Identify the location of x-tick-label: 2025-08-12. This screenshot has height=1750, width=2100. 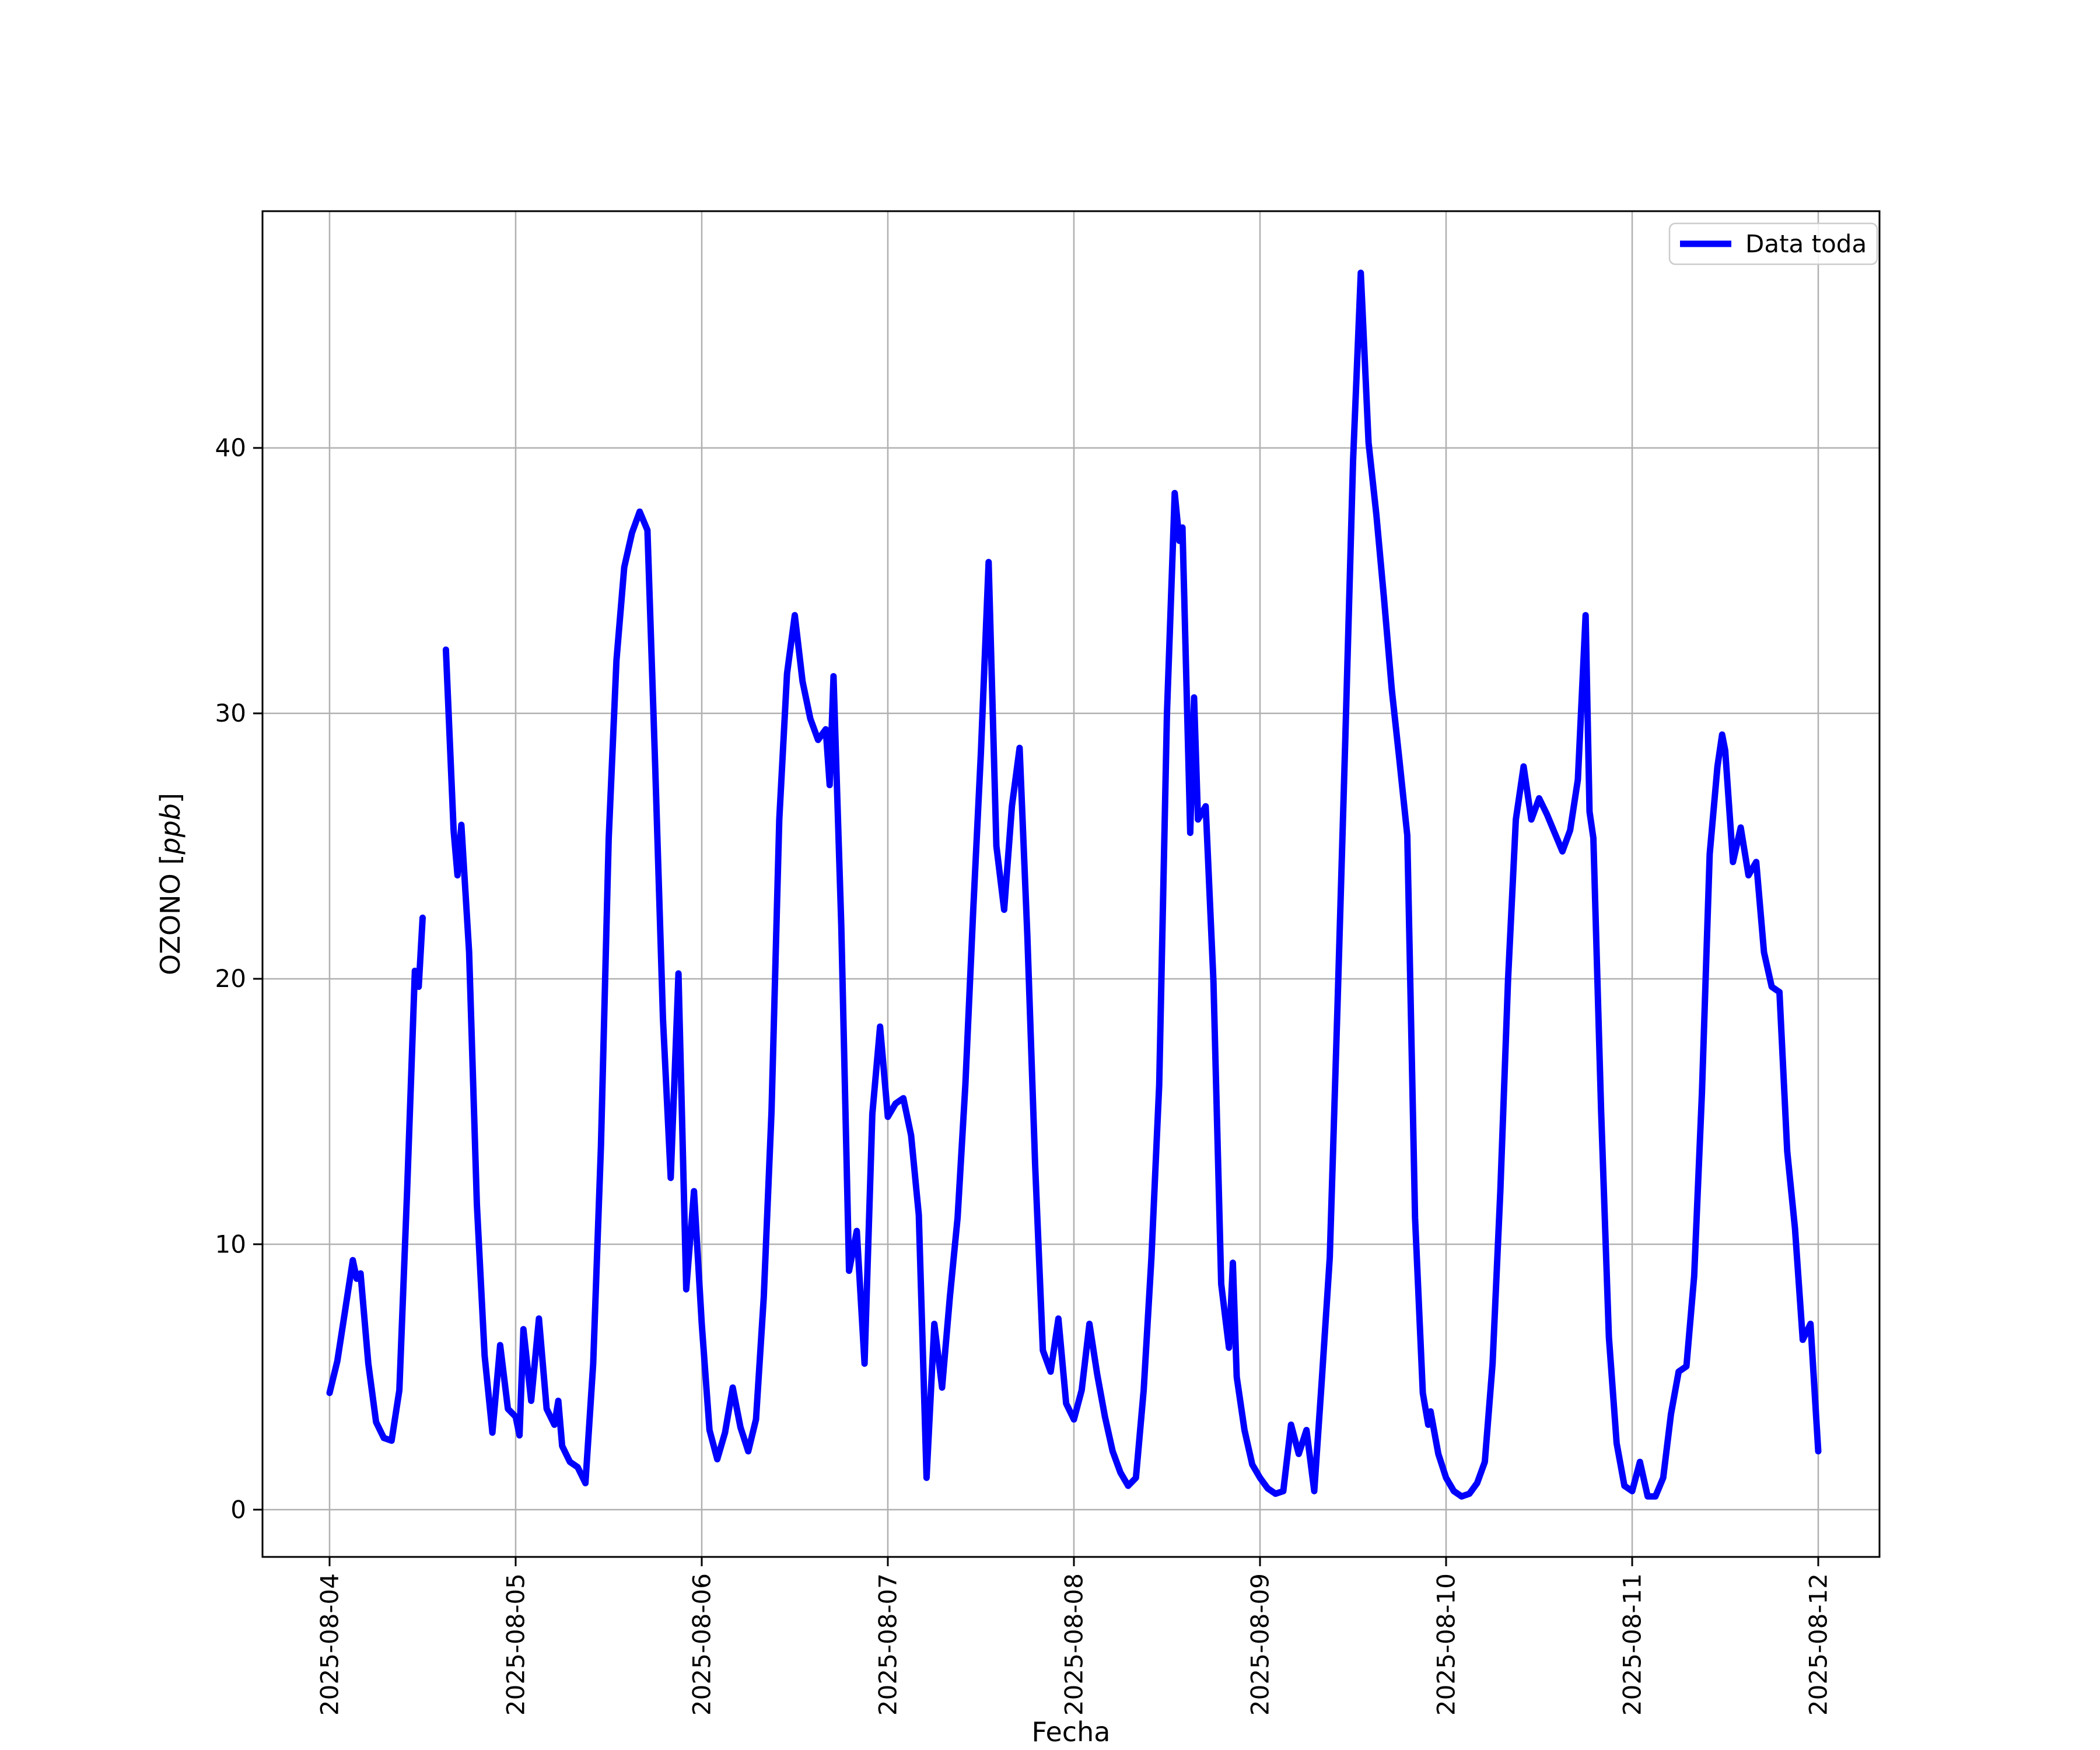
(1818, 1644).